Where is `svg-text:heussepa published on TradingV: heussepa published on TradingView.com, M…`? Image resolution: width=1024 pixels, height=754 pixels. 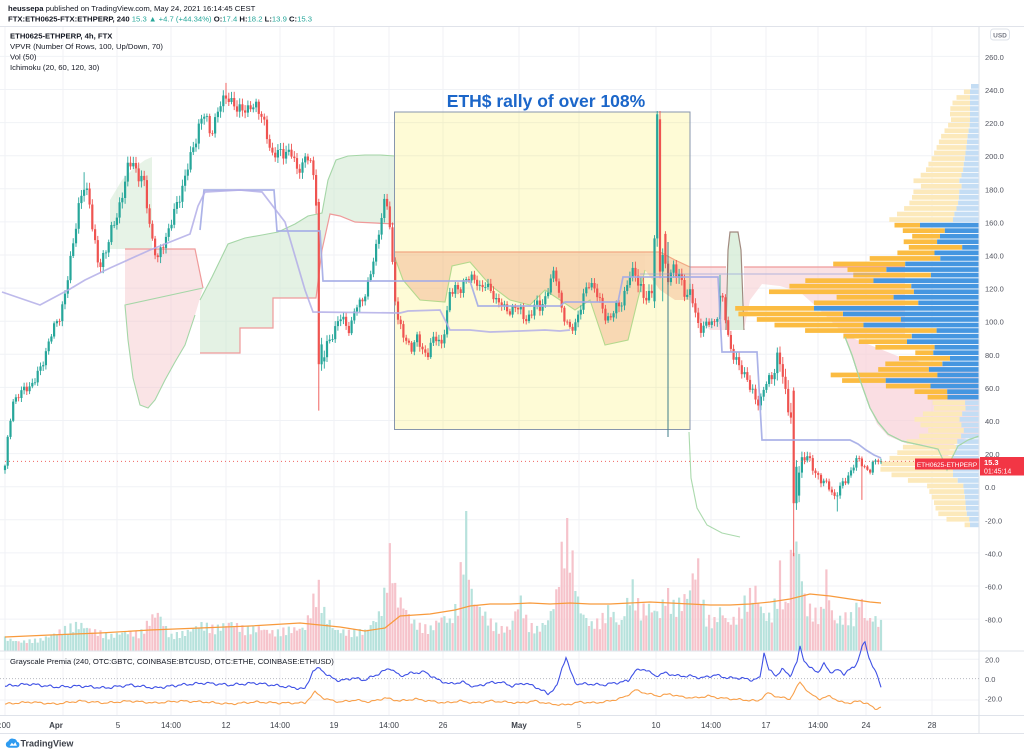
svg-text:heussepa published on TradingV: heussepa published on TradingView.com, M… is located at coordinates (132, 8).